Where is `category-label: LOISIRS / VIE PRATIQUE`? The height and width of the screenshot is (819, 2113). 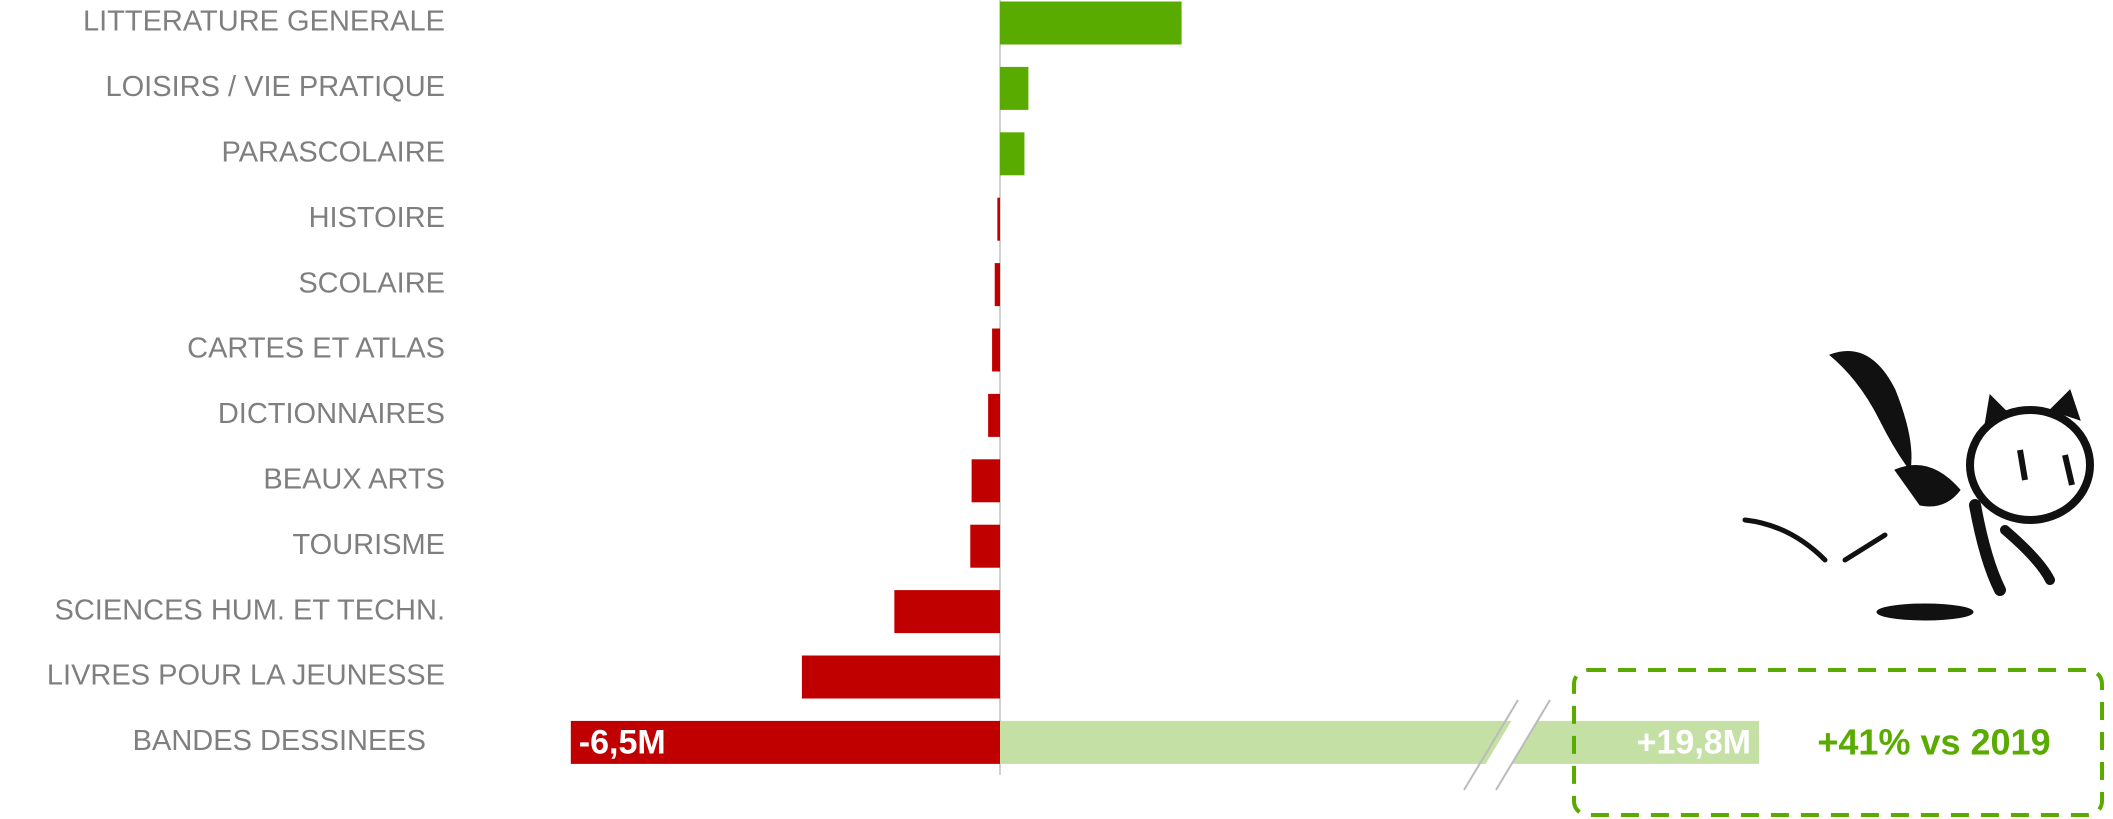
category-label: LOISIRS / VIE PRATIQUE is located at coordinates (276, 87).